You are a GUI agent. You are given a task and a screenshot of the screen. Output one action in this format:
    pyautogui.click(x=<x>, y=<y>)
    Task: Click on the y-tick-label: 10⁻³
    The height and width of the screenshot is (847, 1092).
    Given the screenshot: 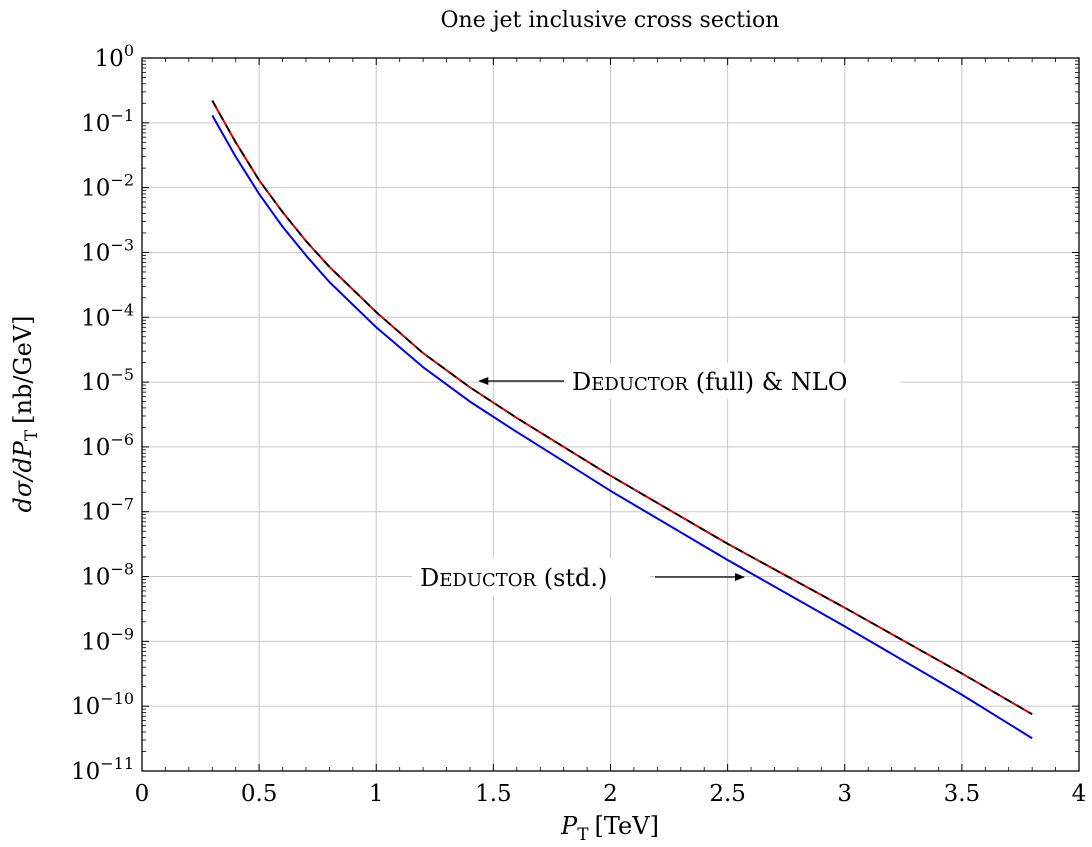 What is the action you would take?
    pyautogui.click(x=107, y=250)
    